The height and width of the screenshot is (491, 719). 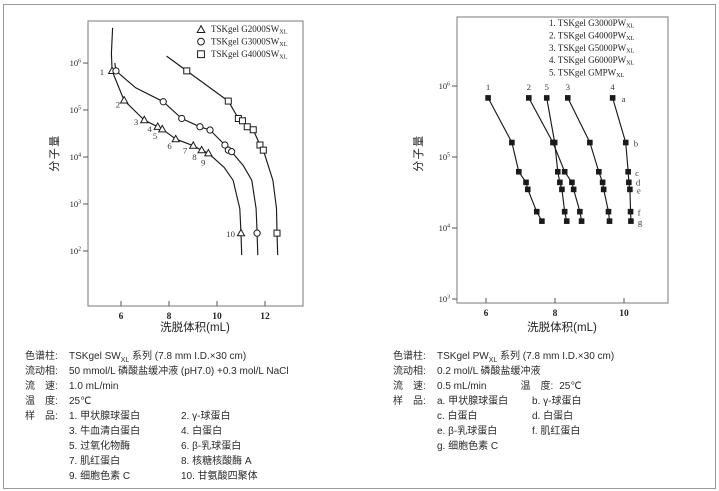 What do you see at coordinates (201, 41) in the screenshot?
I see `legend-circle-icon` at bounding box center [201, 41].